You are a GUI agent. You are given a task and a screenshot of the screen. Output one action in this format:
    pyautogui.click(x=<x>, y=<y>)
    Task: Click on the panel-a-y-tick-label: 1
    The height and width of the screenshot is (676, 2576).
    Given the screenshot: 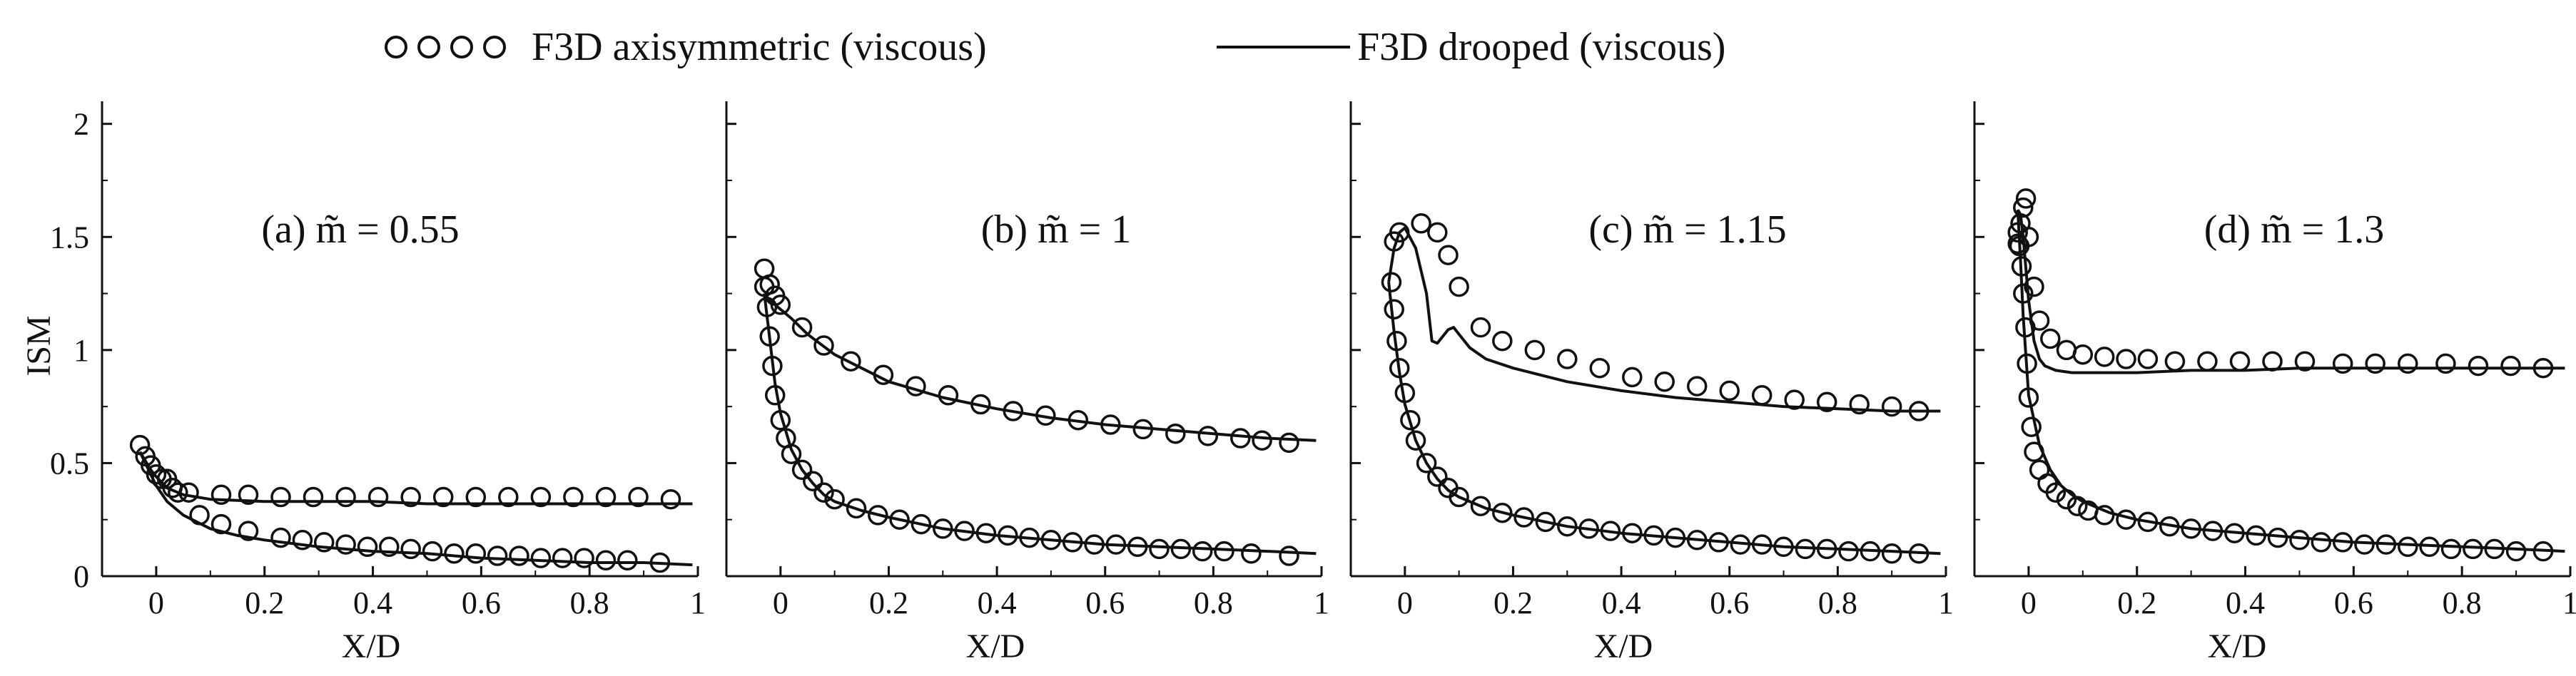 What is the action you would take?
    pyautogui.click(x=81, y=350)
    